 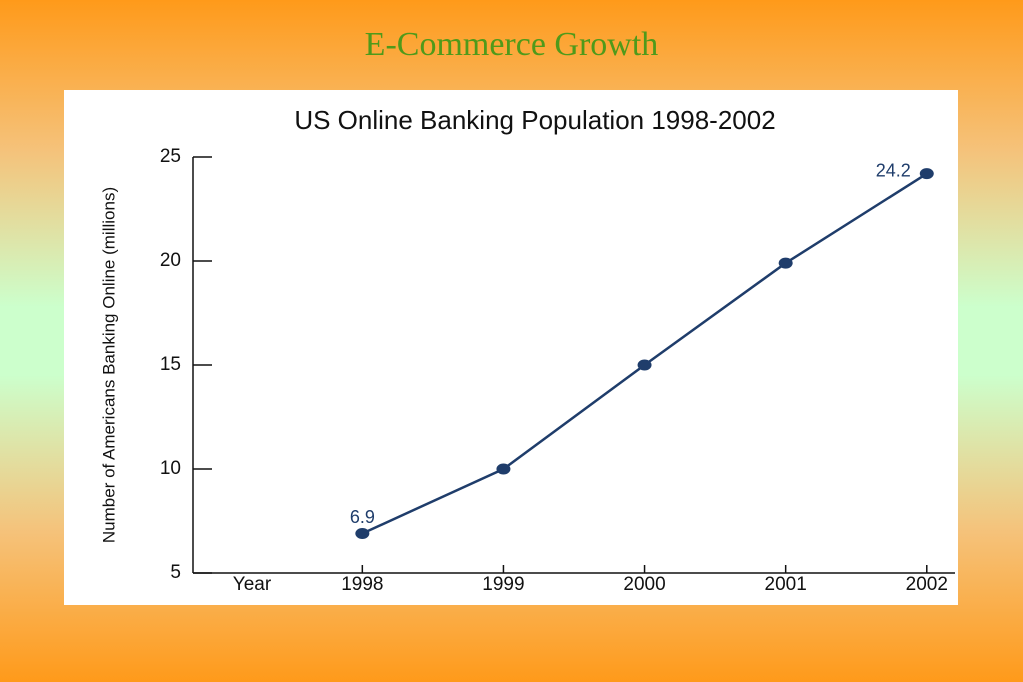 What do you see at coordinates (175, 572) in the screenshot?
I see `y-tick-label: 5` at bounding box center [175, 572].